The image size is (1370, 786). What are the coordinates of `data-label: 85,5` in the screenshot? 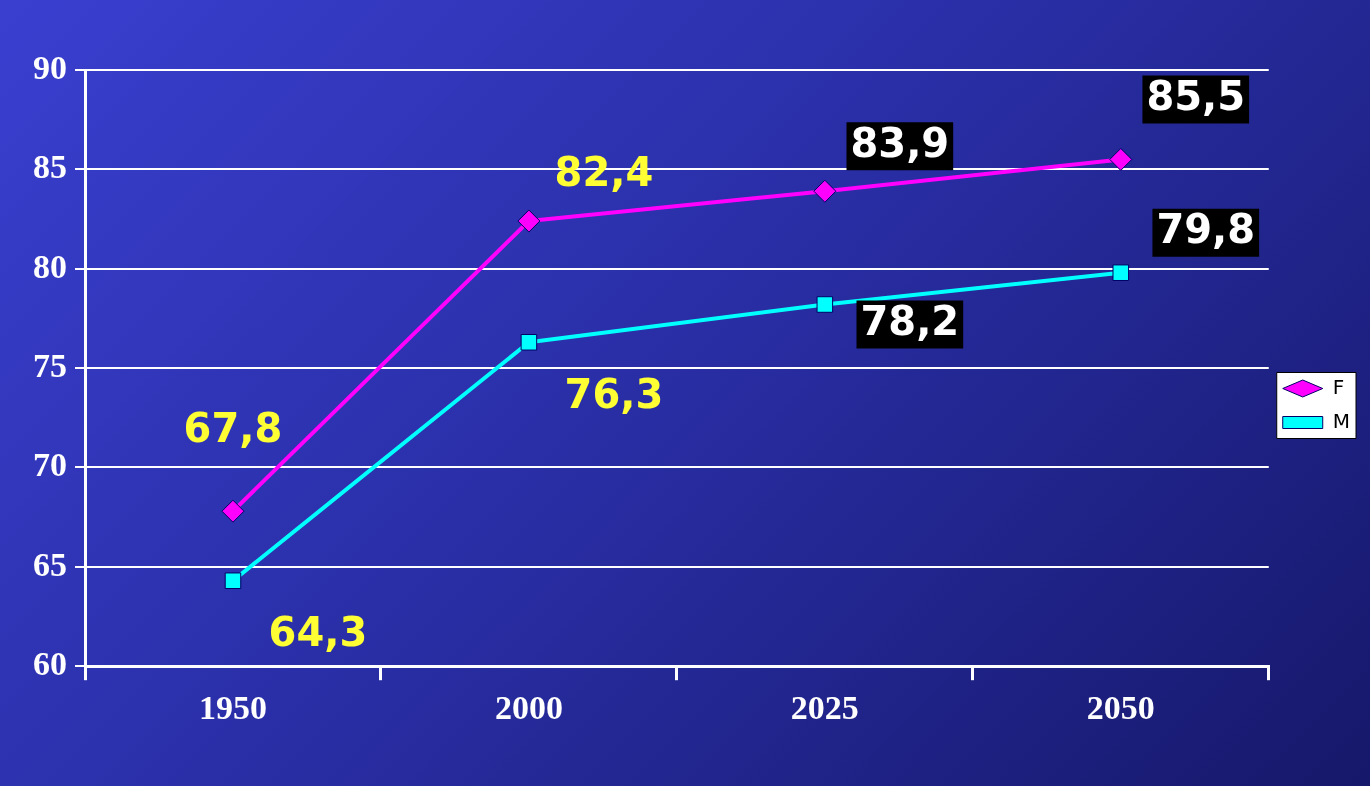 It's located at (1196, 95).